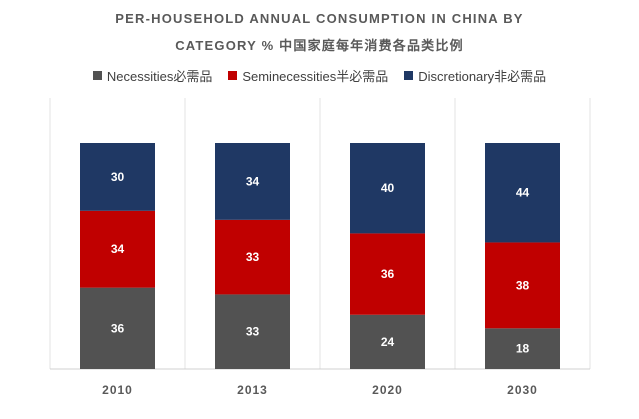  I want to click on bar-necessities-2030, so click(522, 348).